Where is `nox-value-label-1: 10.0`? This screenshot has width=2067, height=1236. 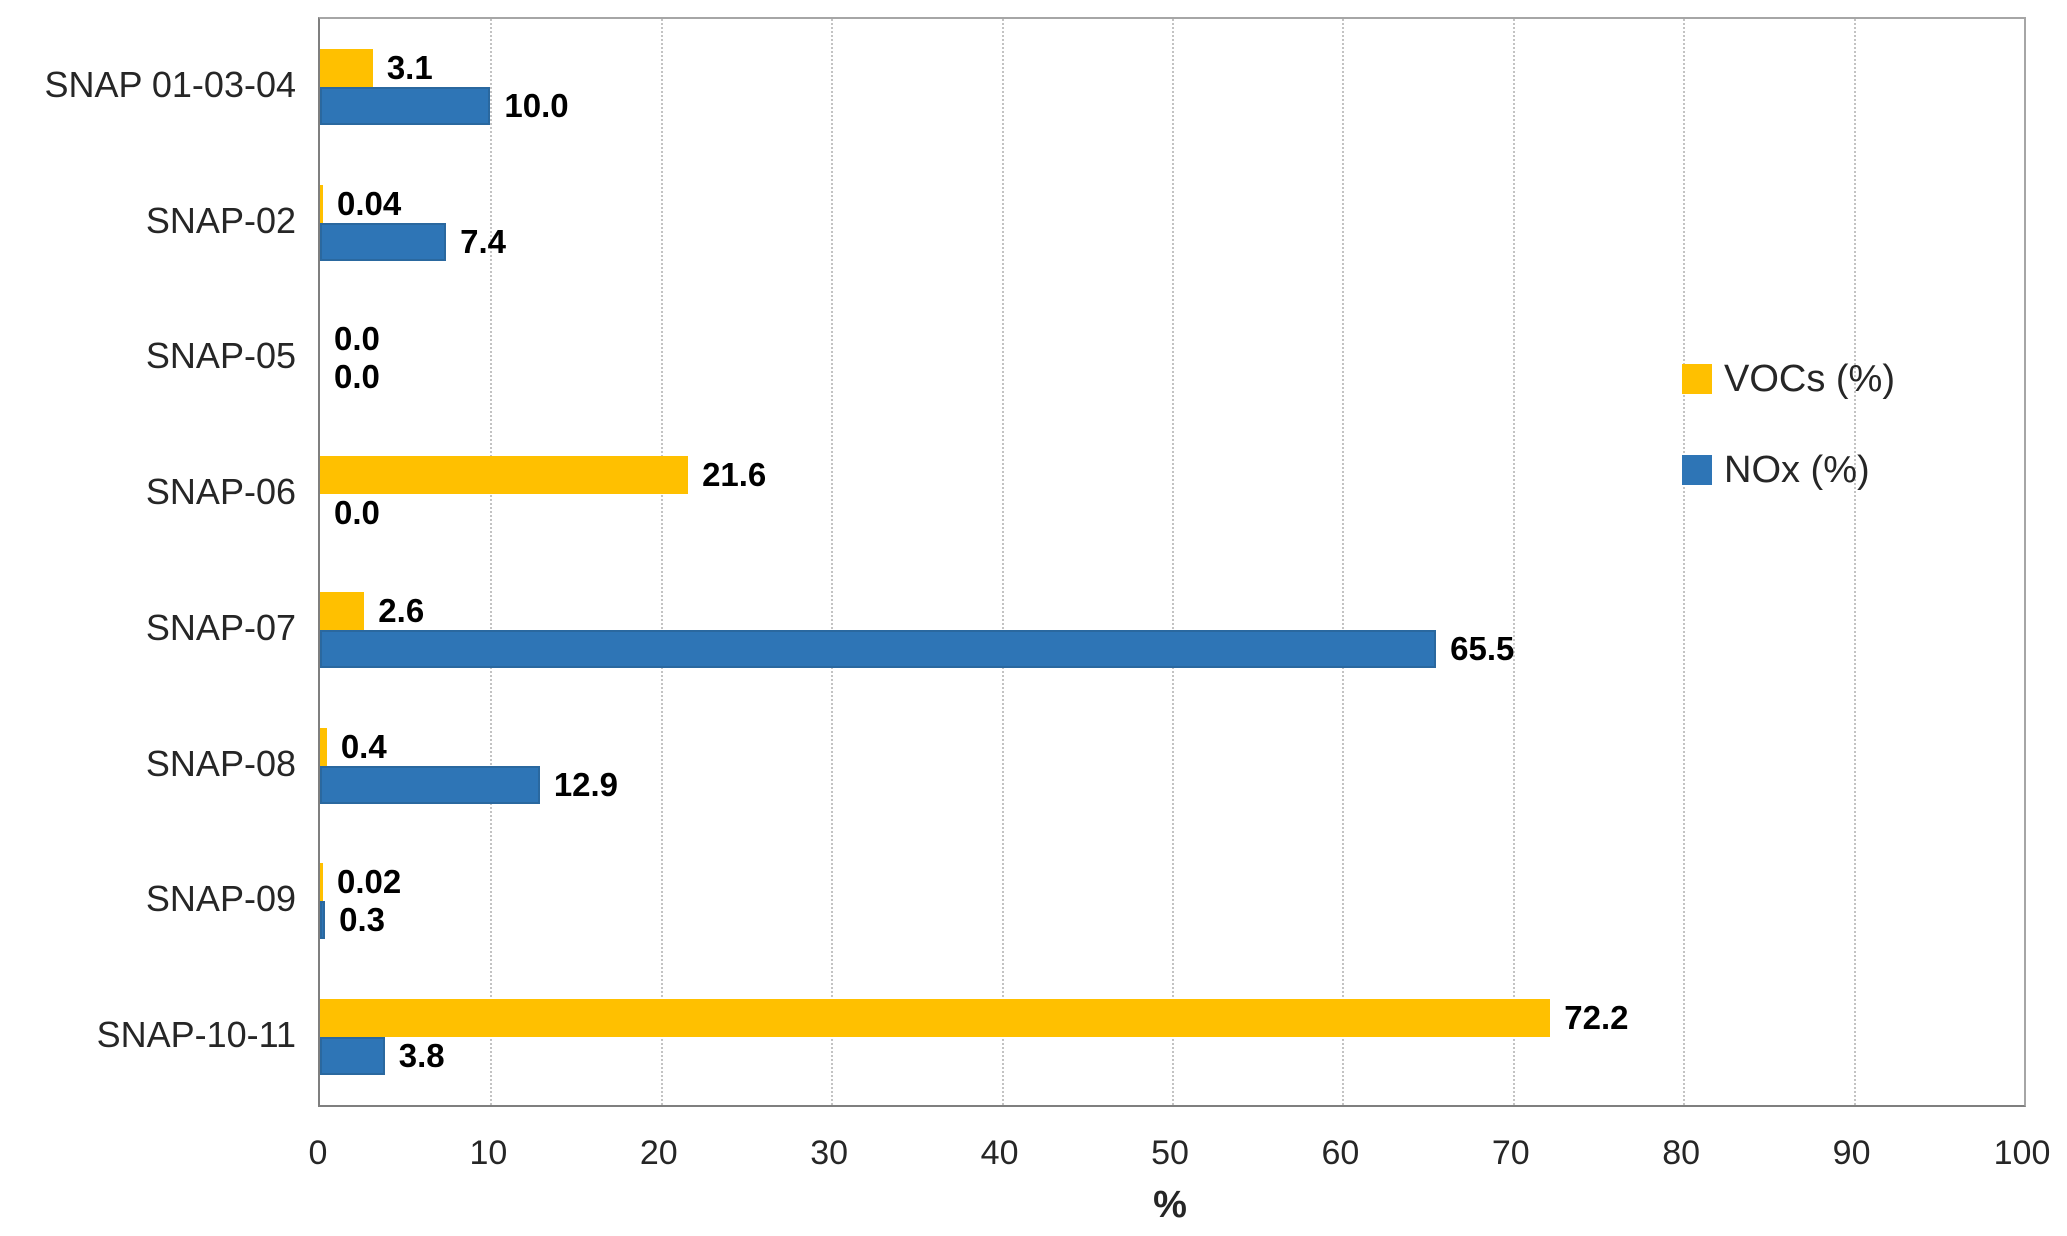
nox-value-label-1: 10.0 is located at coordinates (536, 105).